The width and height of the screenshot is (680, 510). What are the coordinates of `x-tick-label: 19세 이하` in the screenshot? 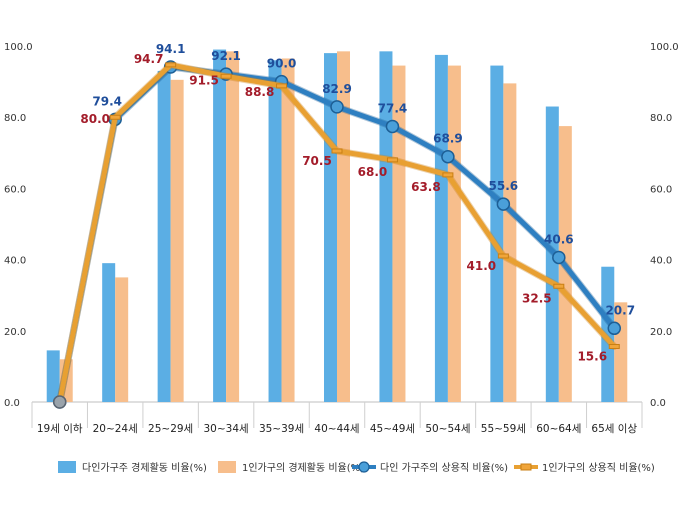 It's located at (60, 428).